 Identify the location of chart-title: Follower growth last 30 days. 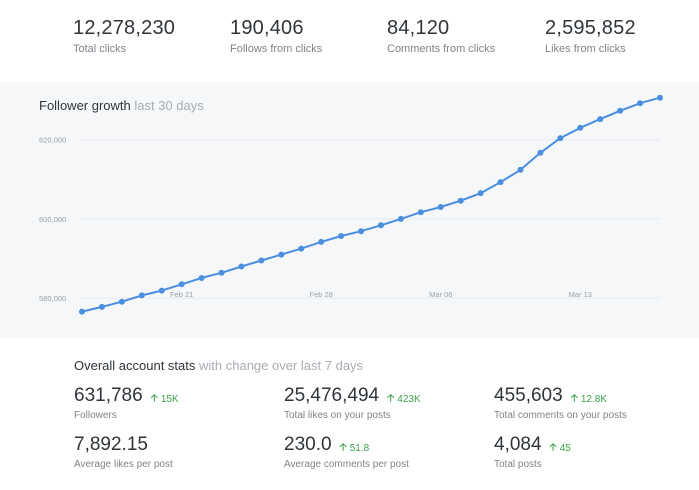
(121, 105).